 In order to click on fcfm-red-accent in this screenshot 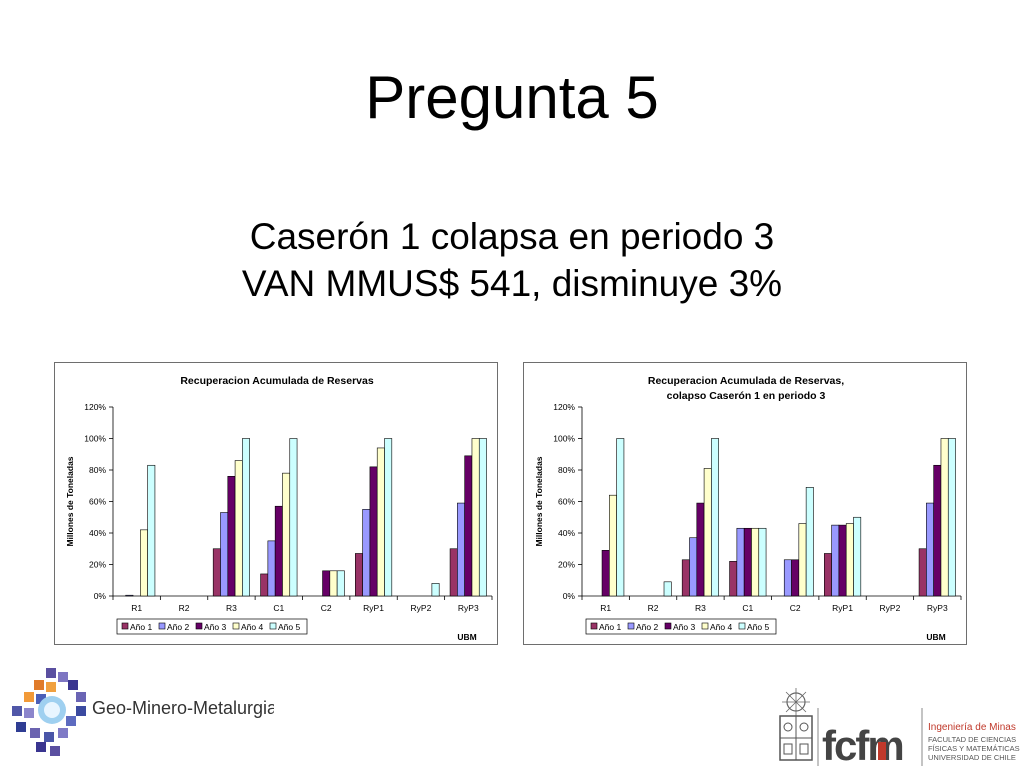, I will do `click(882, 751)`.